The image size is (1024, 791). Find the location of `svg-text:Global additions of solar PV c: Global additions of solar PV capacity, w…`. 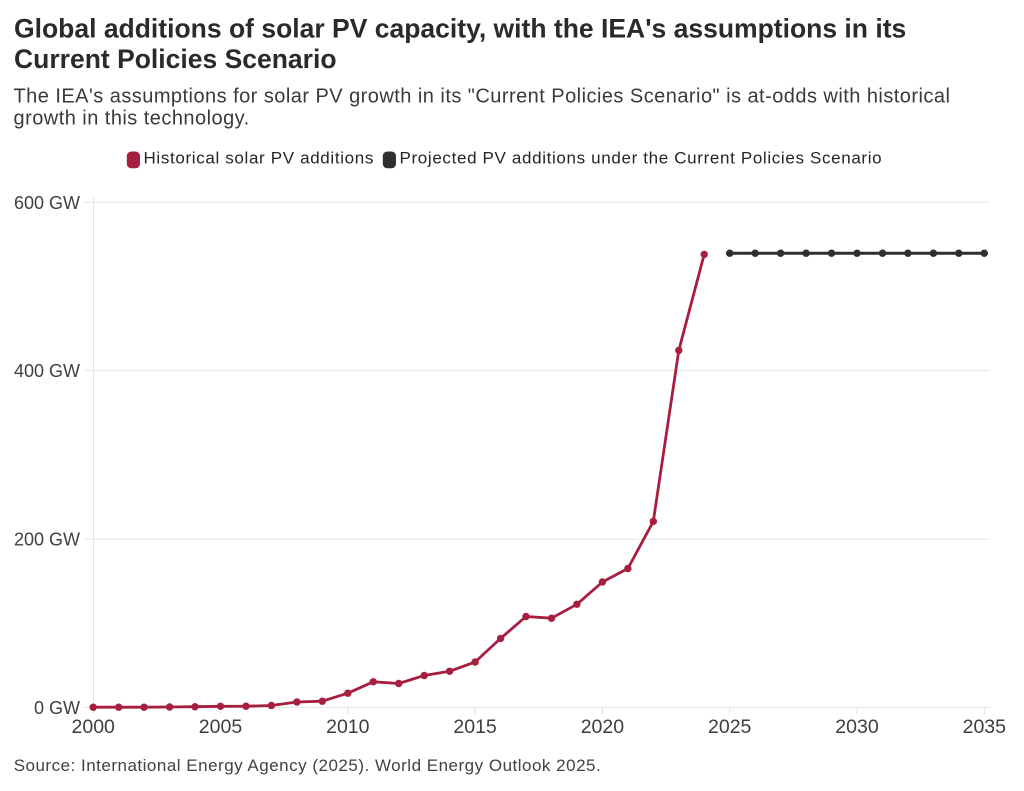

svg-text:Global additions of solar PV c: Global additions of solar PV capacity, w… is located at coordinates (460, 28).